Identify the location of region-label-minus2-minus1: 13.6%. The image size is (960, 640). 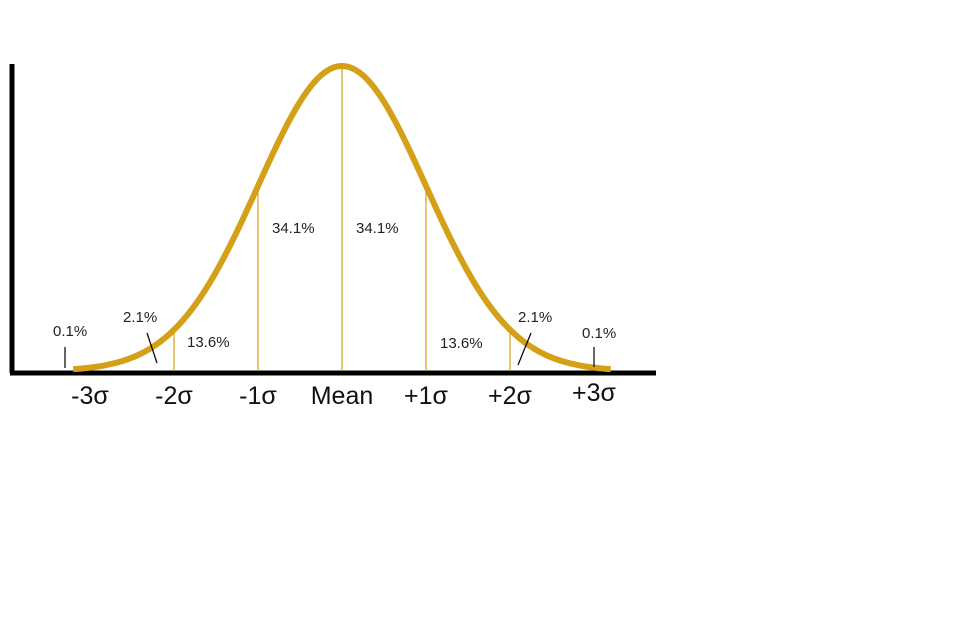
(208, 342).